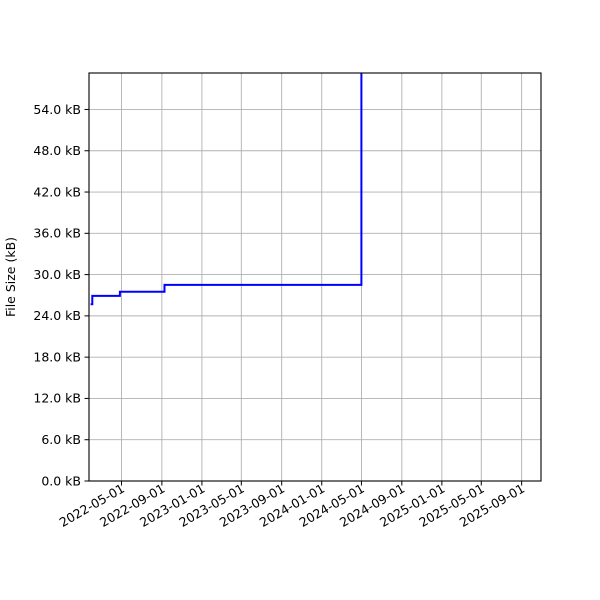 The height and width of the screenshot is (600, 600). What do you see at coordinates (57, 274) in the screenshot?
I see `y-tick-label: 30.0 kB` at bounding box center [57, 274].